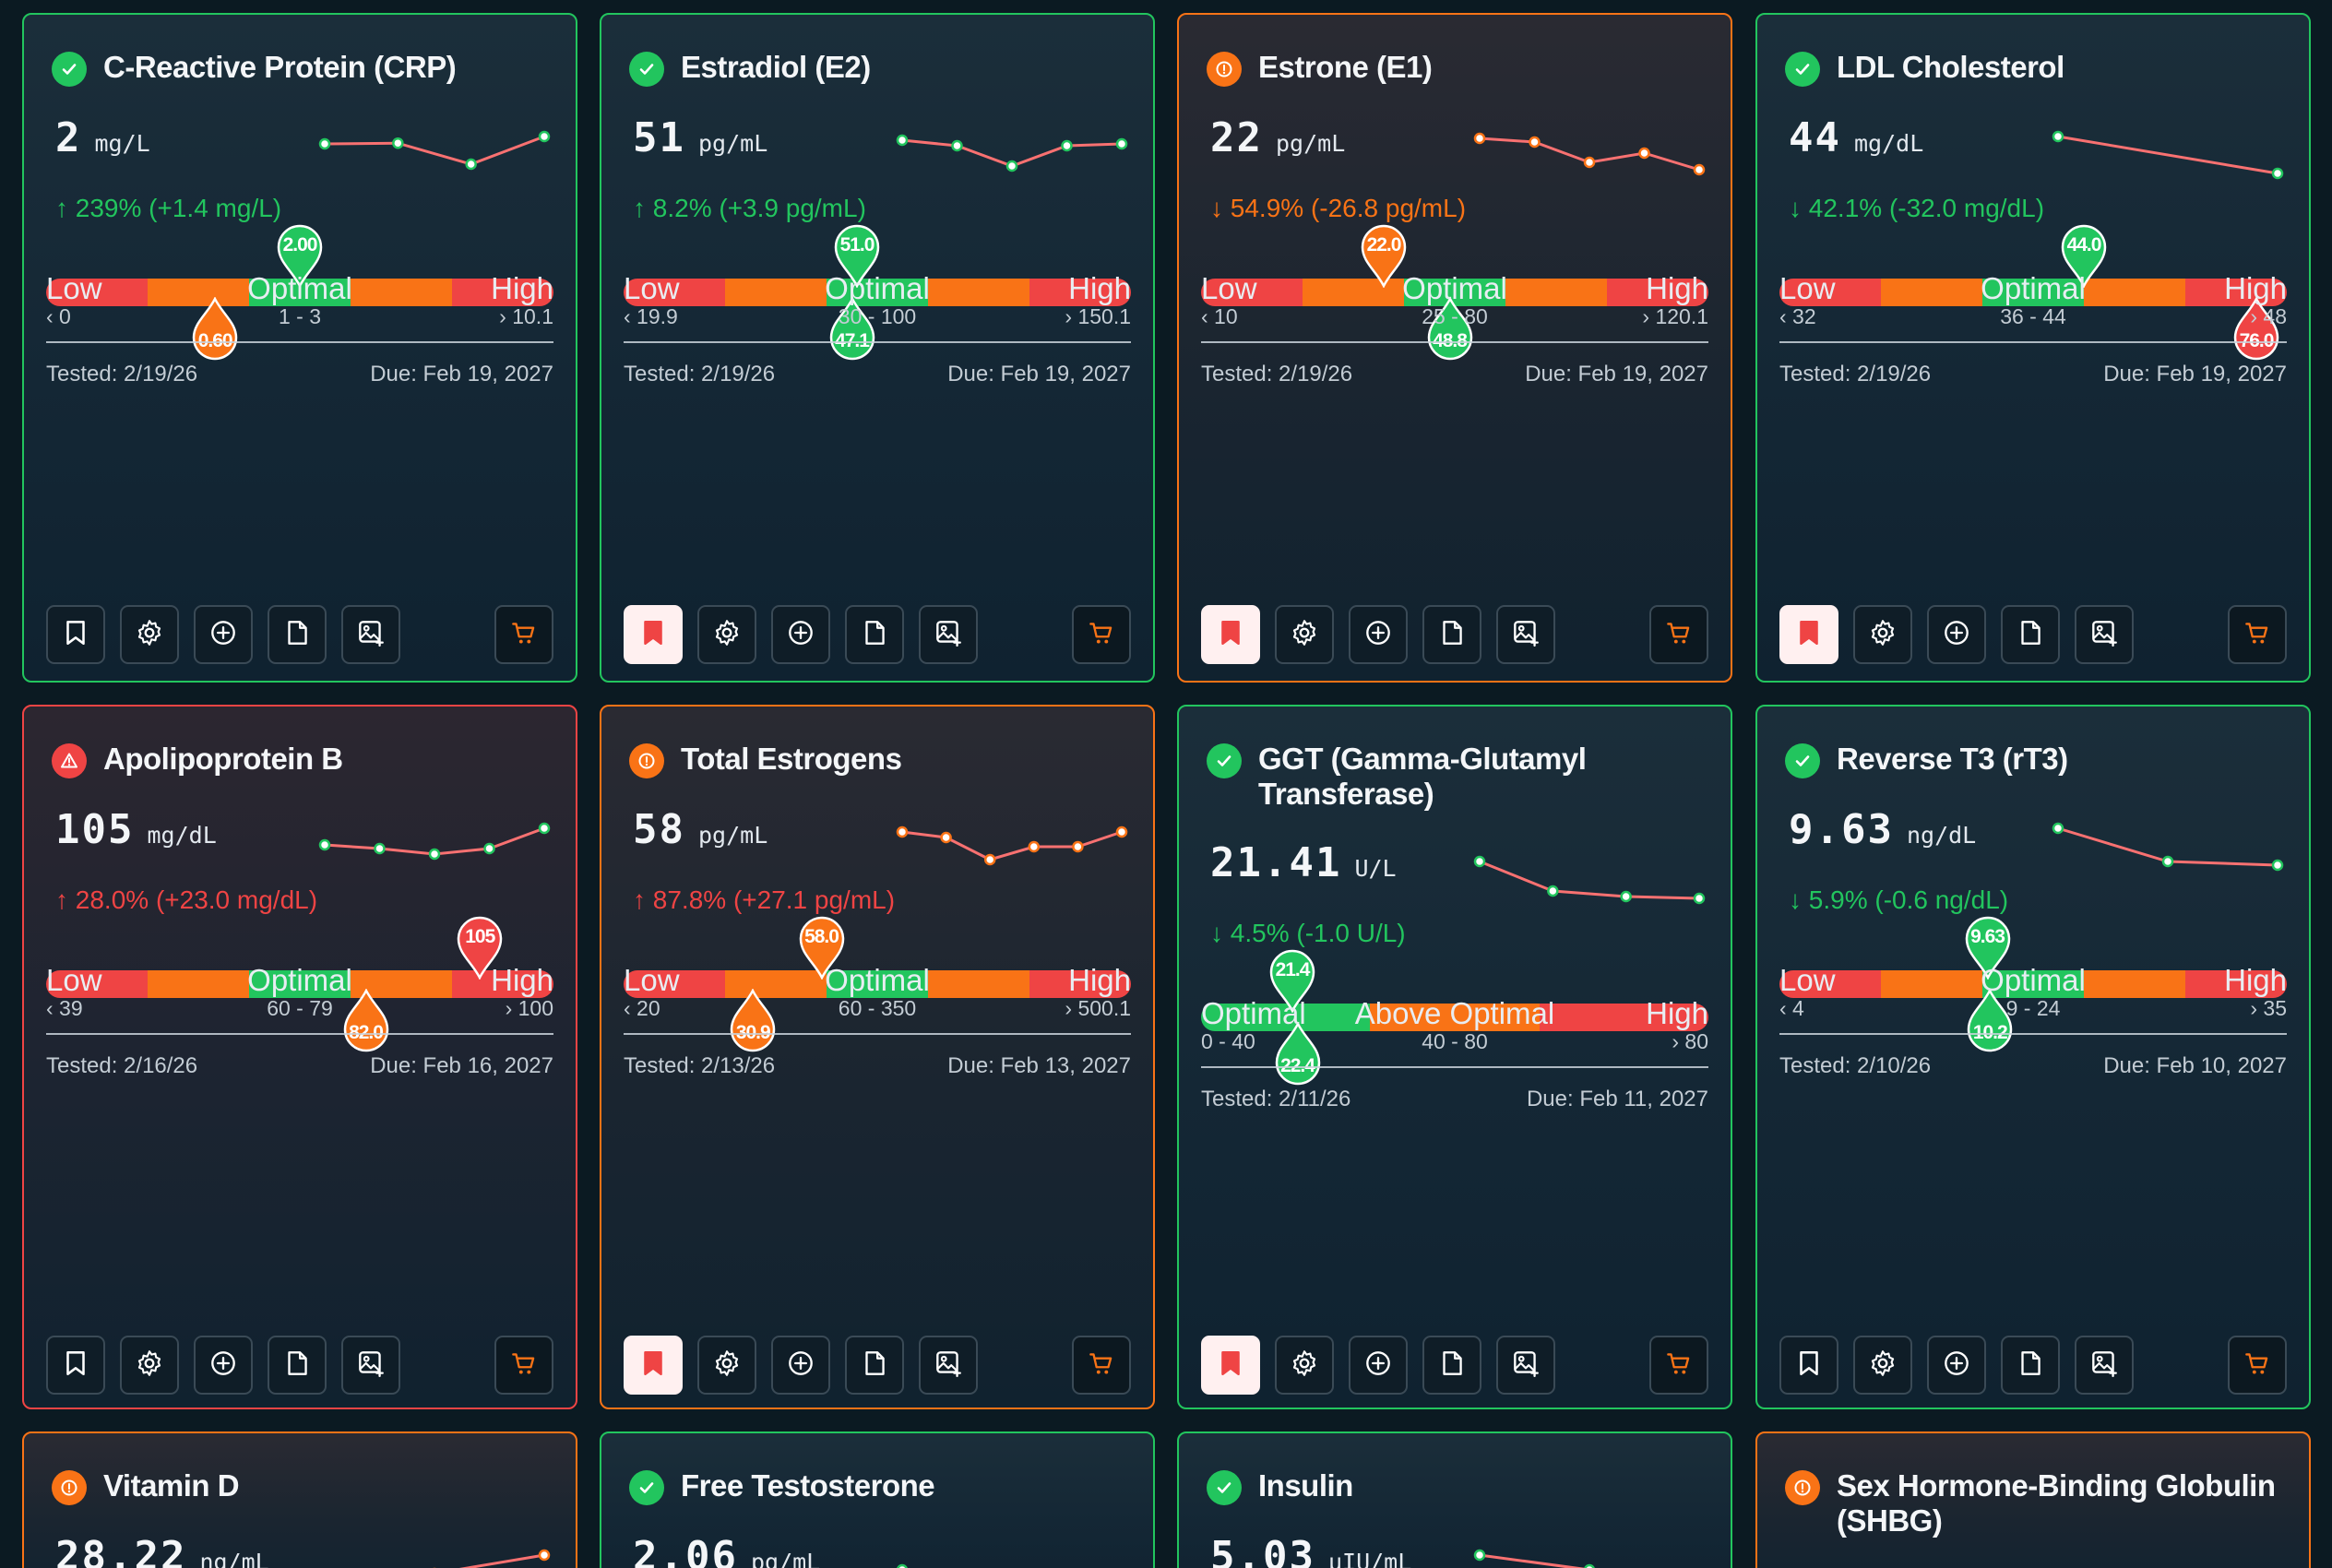 This screenshot has width=2332, height=1568. I want to click on biomarker-card-insulin: Insulin 5.03 μIU/mL, so click(1454, 1499).